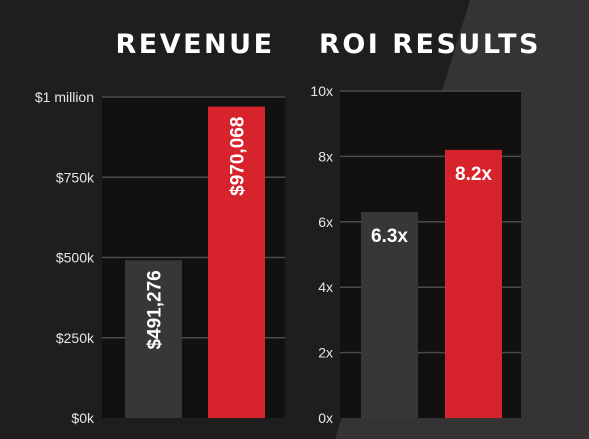 The height and width of the screenshot is (439, 589). Describe the element at coordinates (238, 156) in the screenshot. I see `data-label: $970,068` at that location.